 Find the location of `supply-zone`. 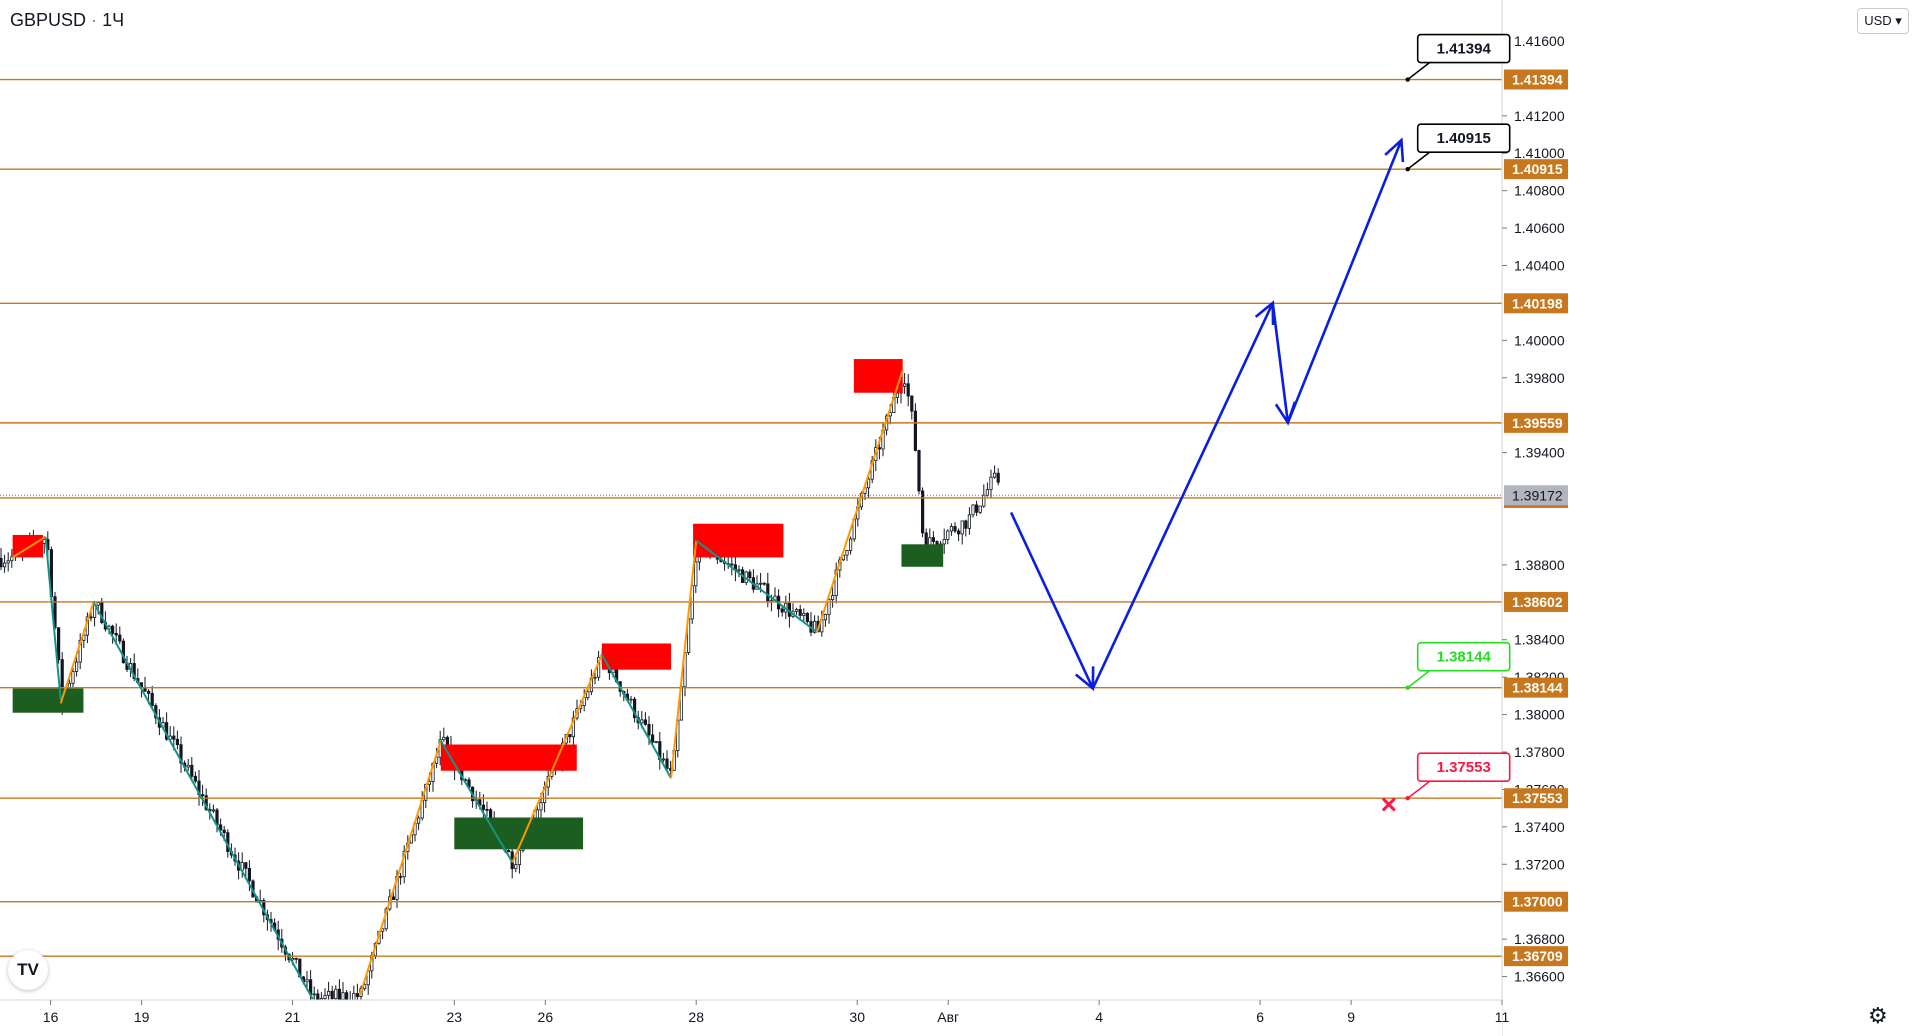

supply-zone is located at coordinates (636, 656).